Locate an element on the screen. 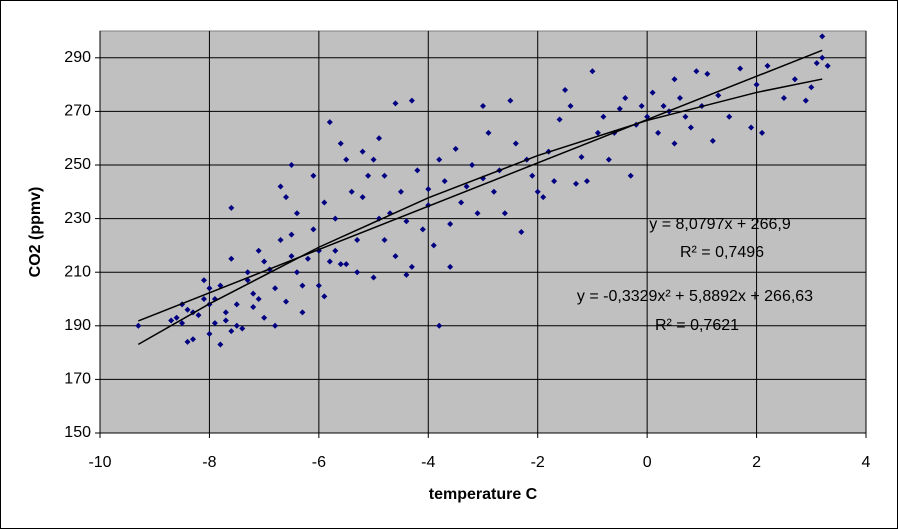  annotation: R² = 0,7496 is located at coordinates (722, 252).